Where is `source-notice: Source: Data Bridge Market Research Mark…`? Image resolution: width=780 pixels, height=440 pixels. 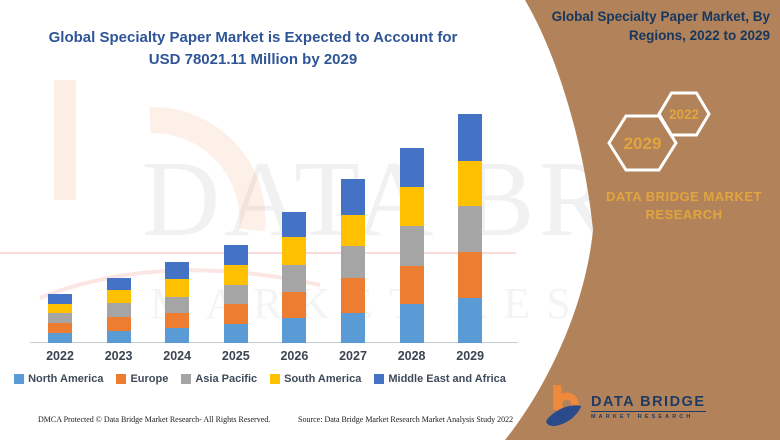 source-notice: Source: Data Bridge Market Research Mark… is located at coordinates (406, 419).